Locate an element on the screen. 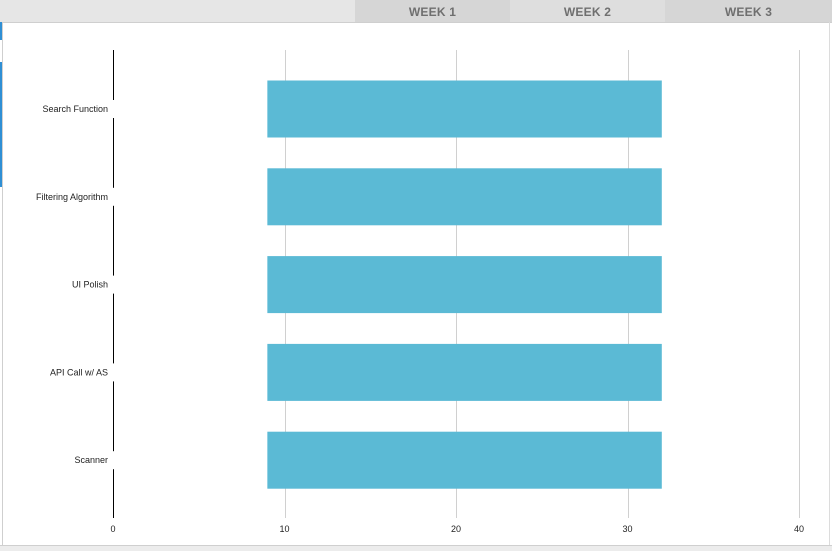 The height and width of the screenshot is (551, 832). x-tick-label: 10 is located at coordinates (284, 529).